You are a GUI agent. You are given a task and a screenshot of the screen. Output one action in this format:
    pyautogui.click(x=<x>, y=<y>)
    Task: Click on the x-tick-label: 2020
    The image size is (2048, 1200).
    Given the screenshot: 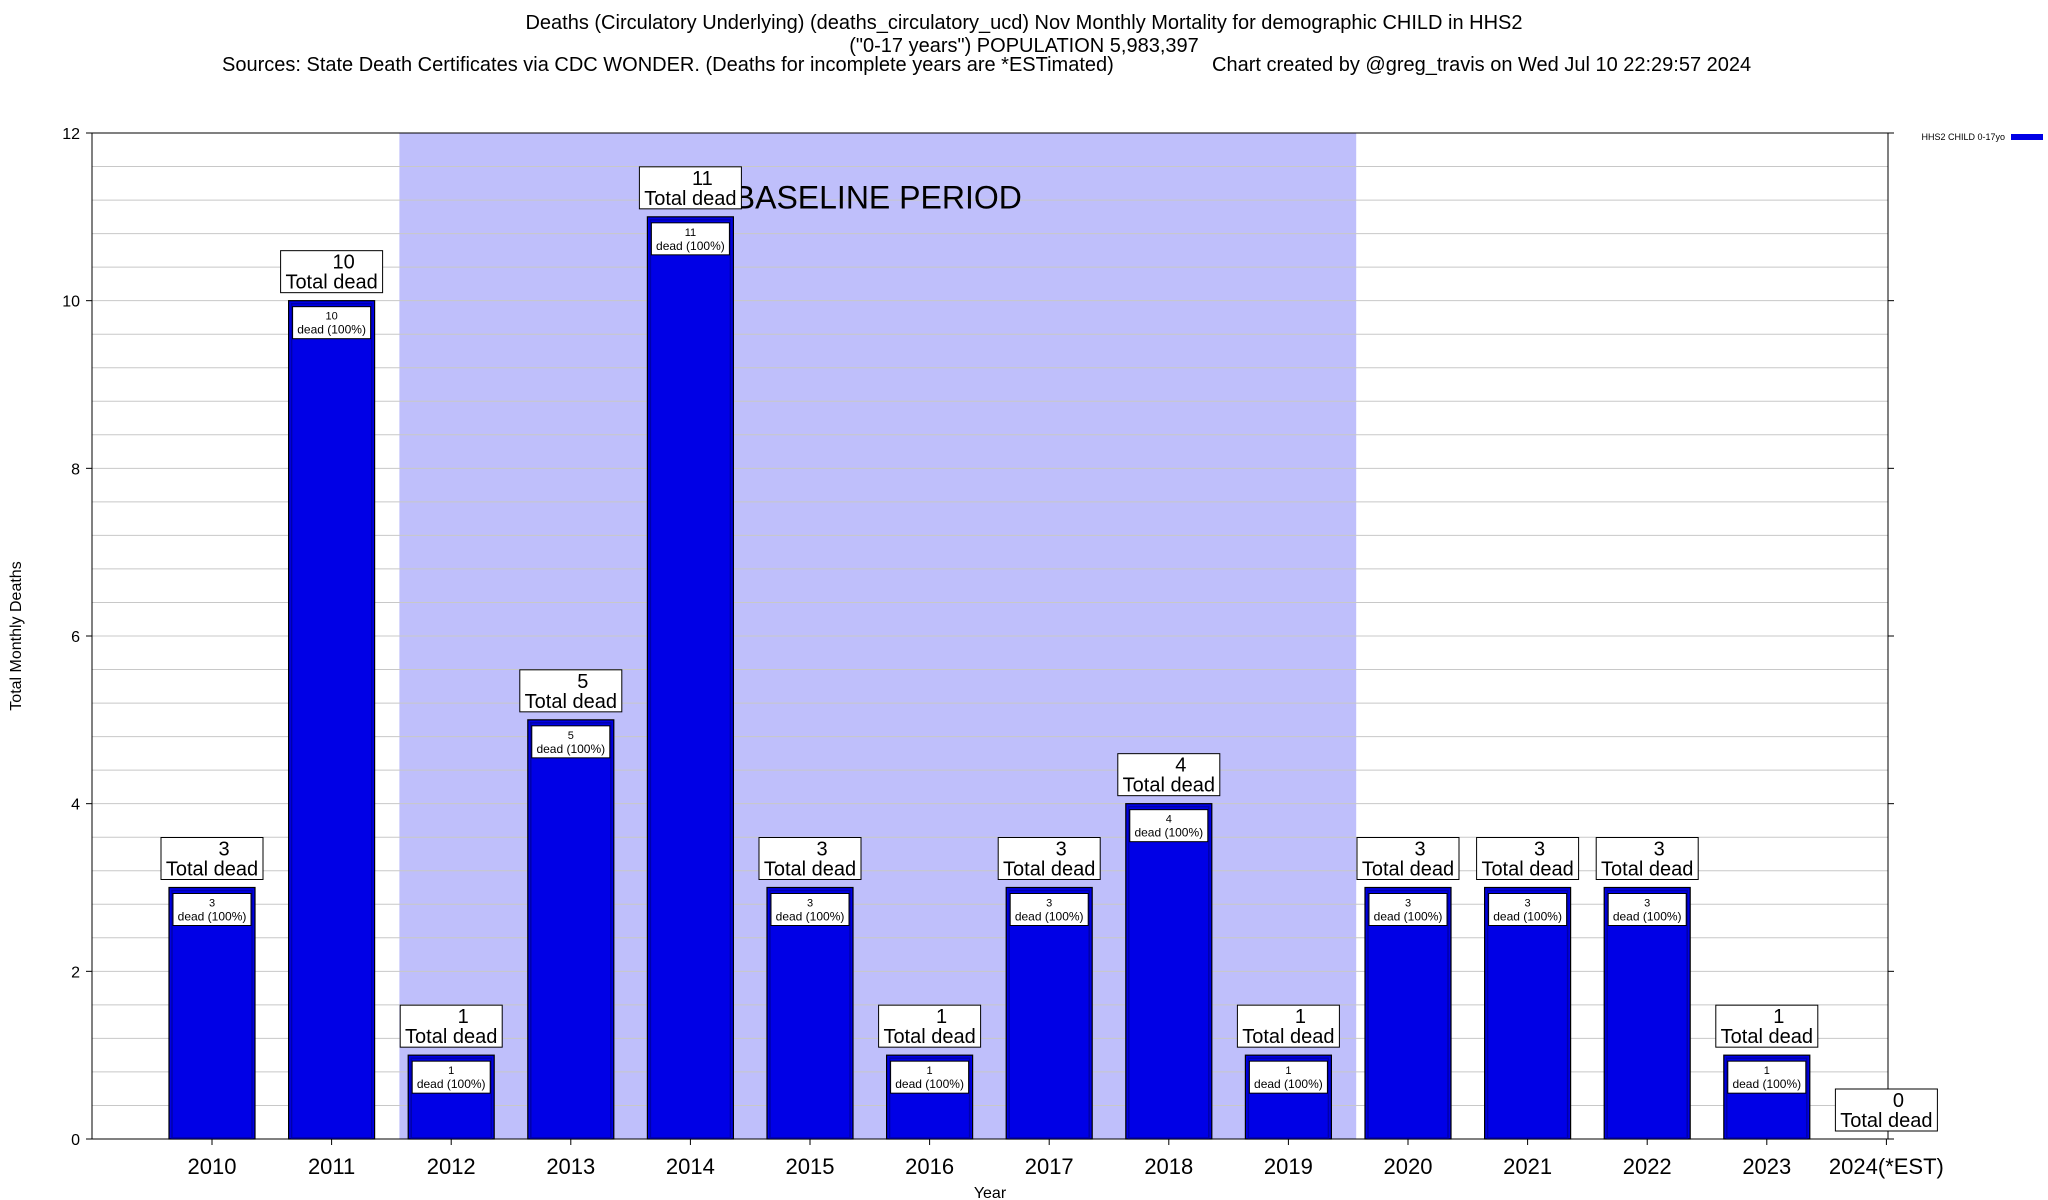 What is the action you would take?
    pyautogui.click(x=1408, y=1166)
    